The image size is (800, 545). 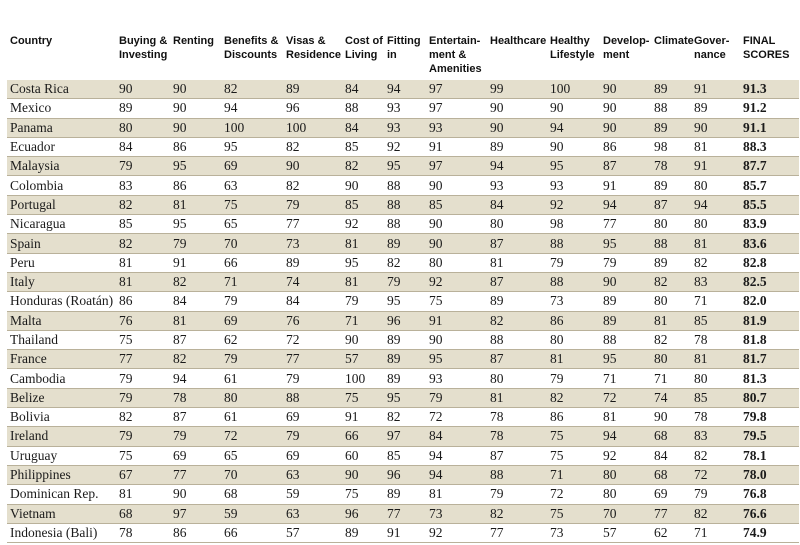 What do you see at coordinates (143, 205) in the screenshot?
I see `cell-buying: 82` at bounding box center [143, 205].